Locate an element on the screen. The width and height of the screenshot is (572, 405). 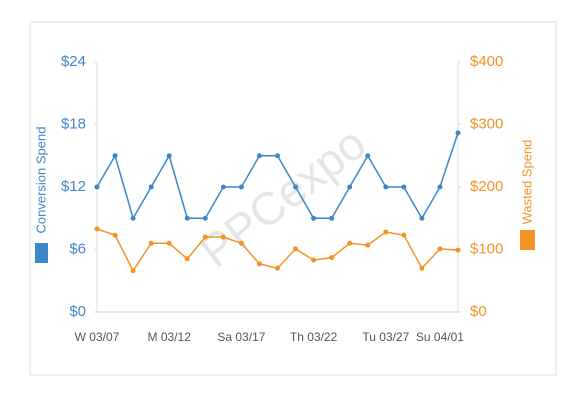
x-tick-label: Tu 03/27 is located at coordinates (385, 337).